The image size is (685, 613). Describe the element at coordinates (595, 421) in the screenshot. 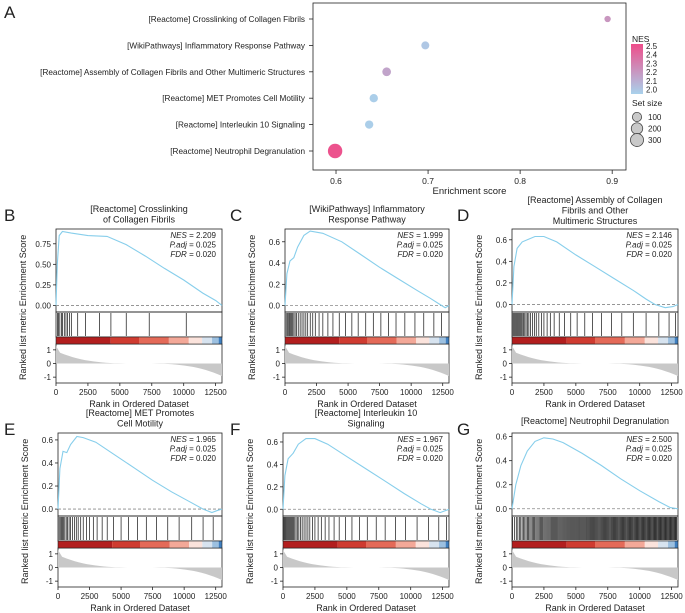

I see `panel-title: [Reactome] Neutrophil Degranulation` at that location.